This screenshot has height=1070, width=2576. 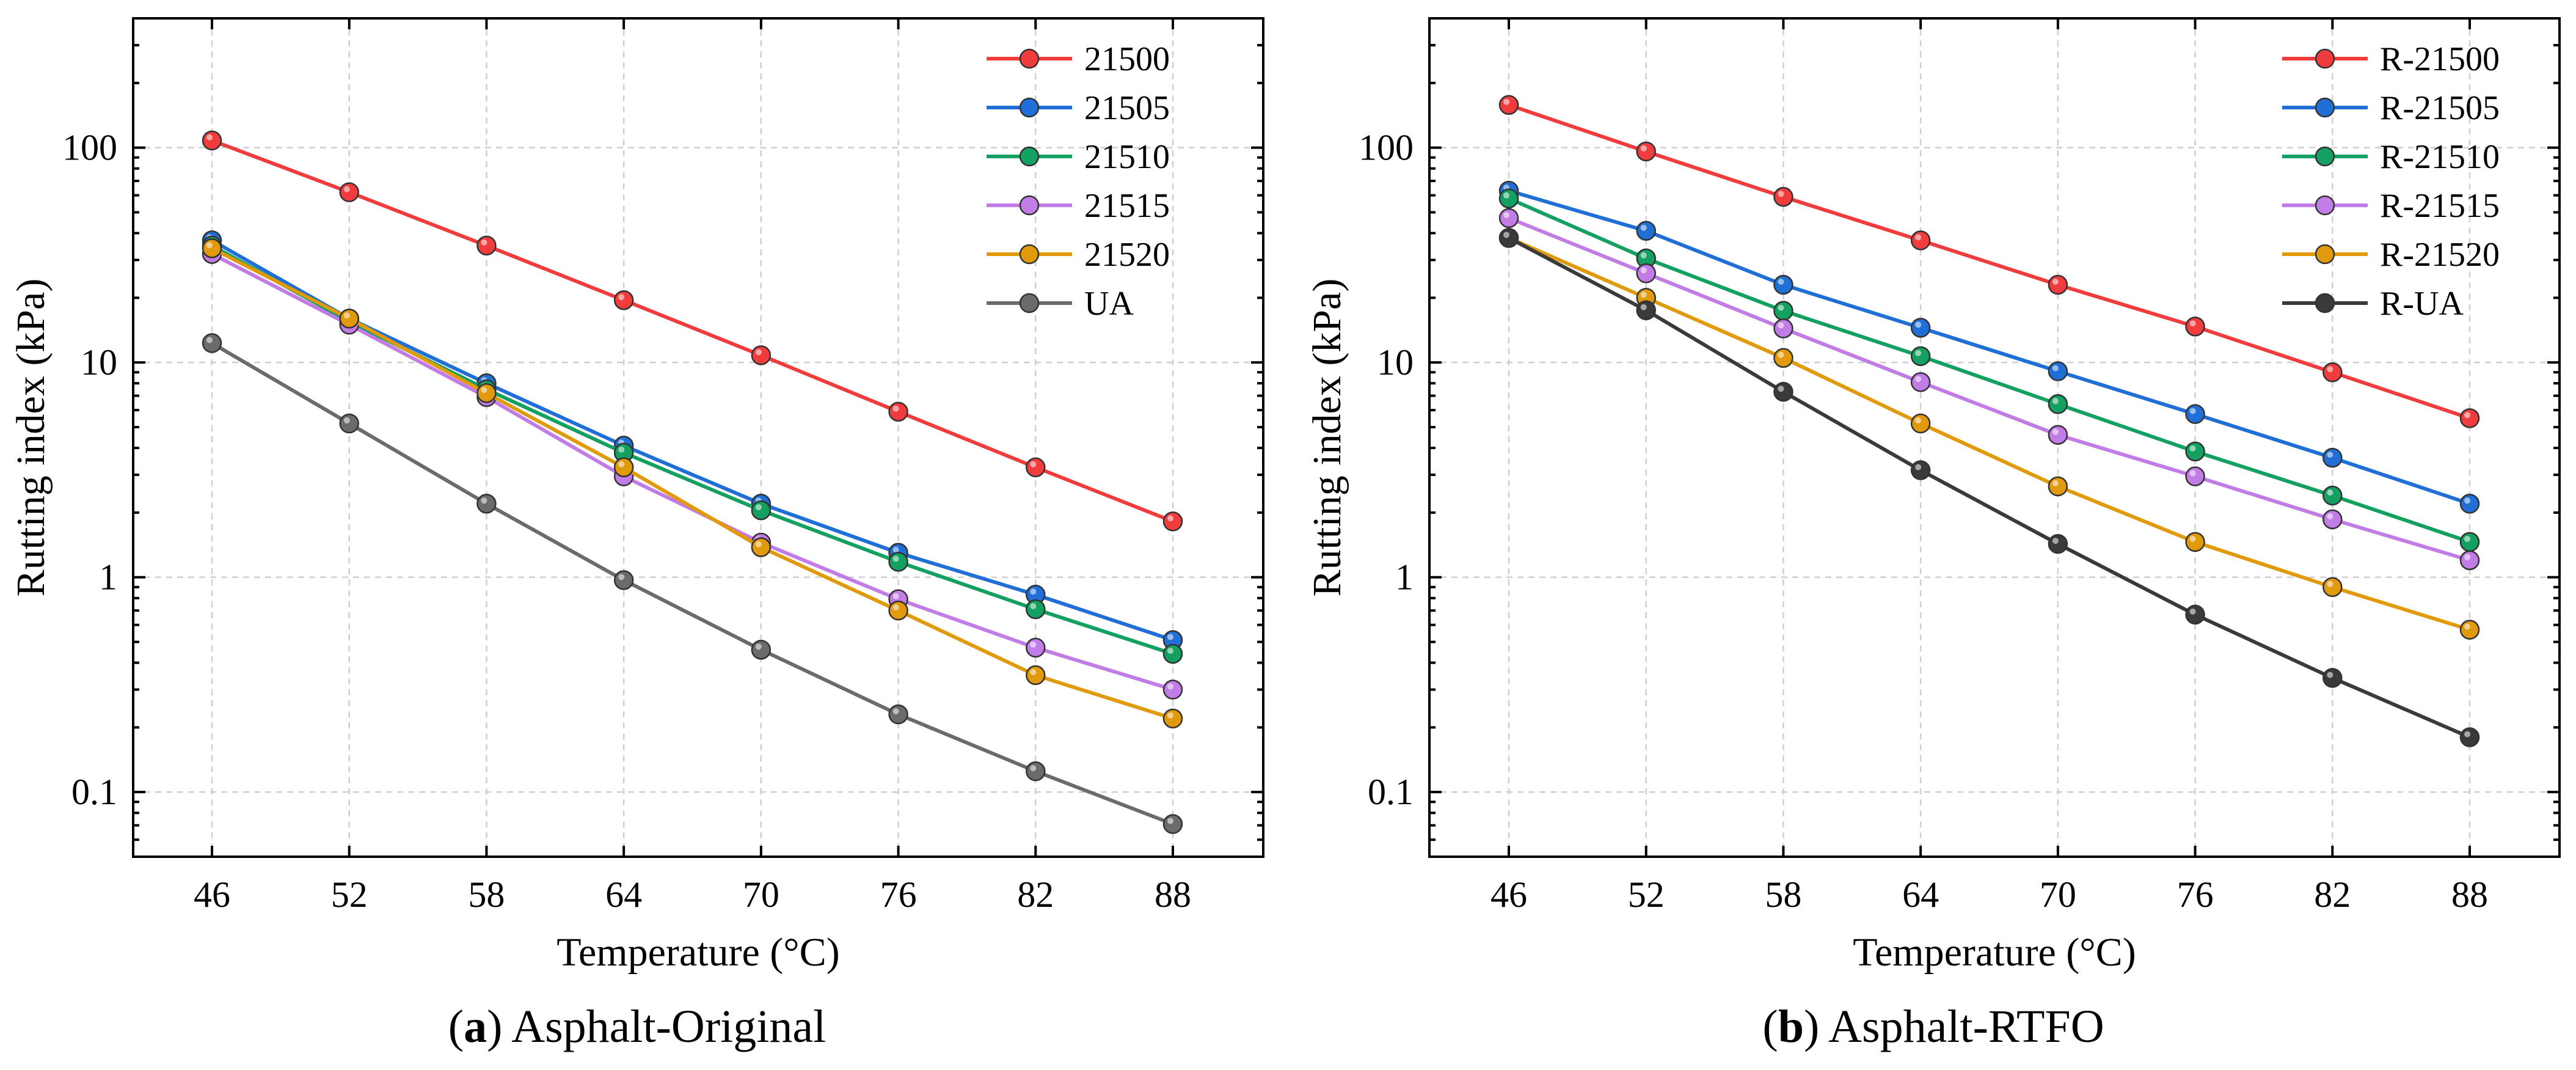 What do you see at coordinates (2058, 895) in the screenshot?
I see `x-tick-label: 70` at bounding box center [2058, 895].